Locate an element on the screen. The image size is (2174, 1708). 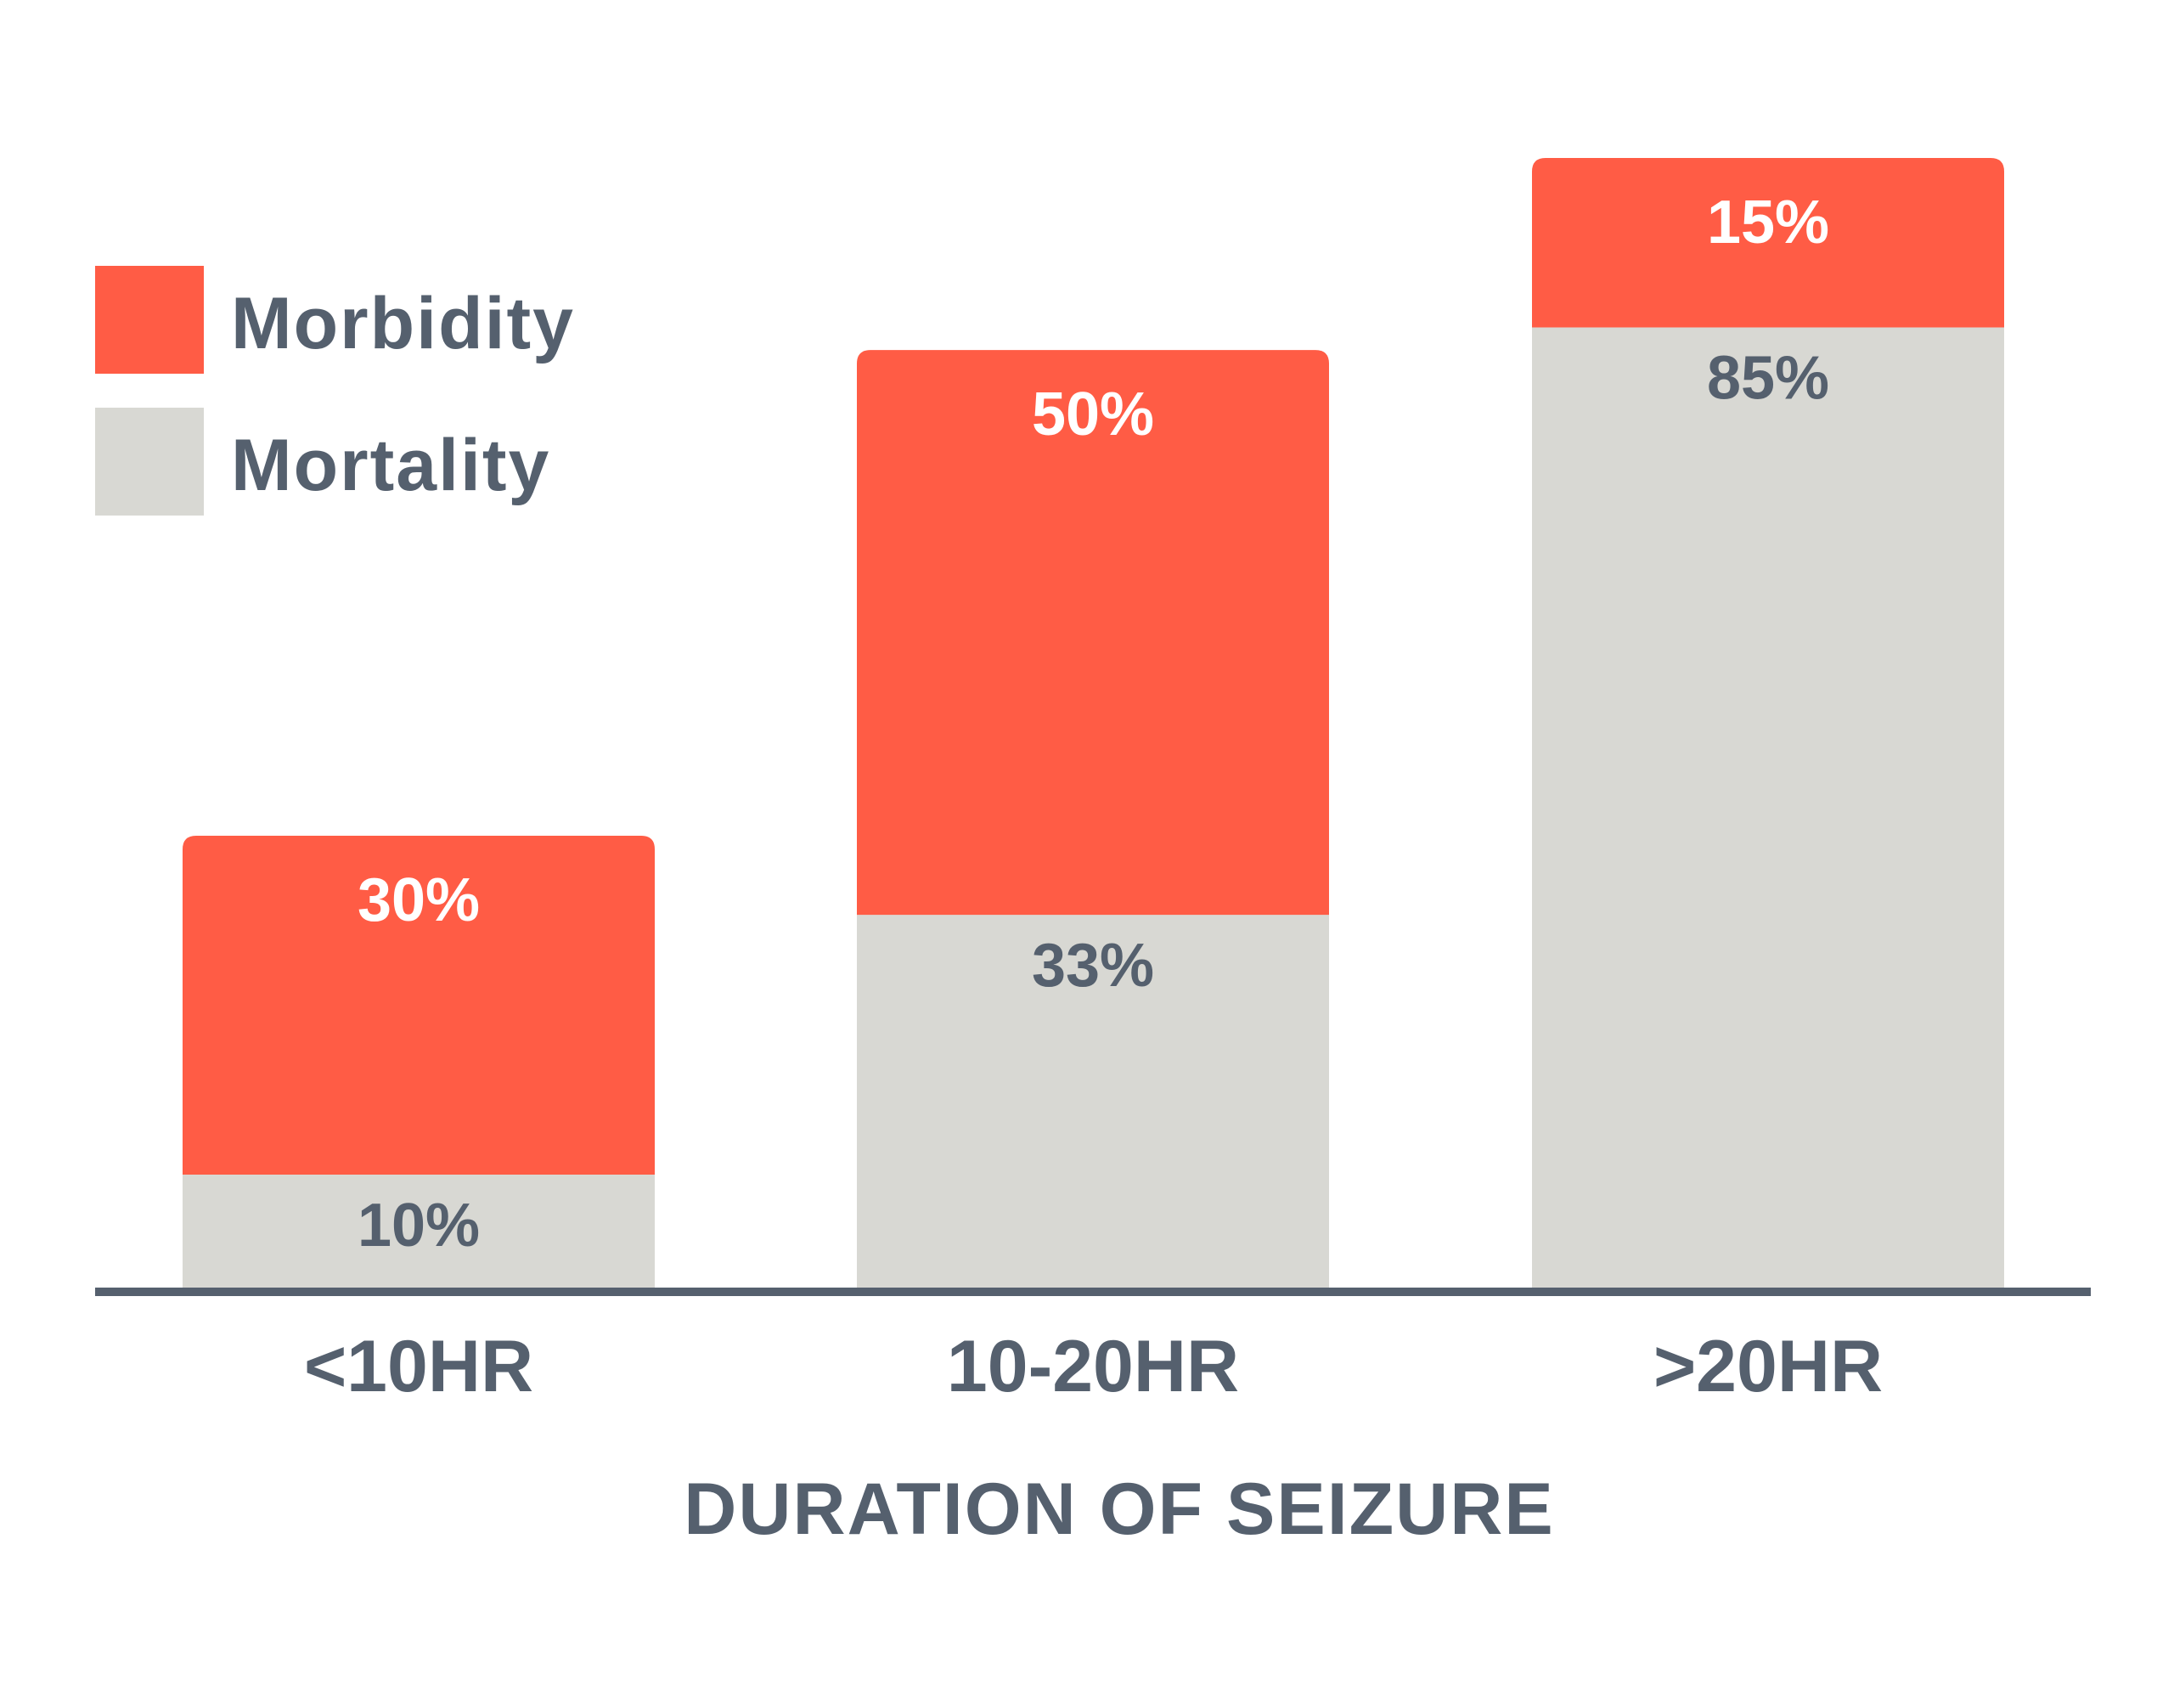
category-label-0: <10HR is located at coordinates (418, 1366).